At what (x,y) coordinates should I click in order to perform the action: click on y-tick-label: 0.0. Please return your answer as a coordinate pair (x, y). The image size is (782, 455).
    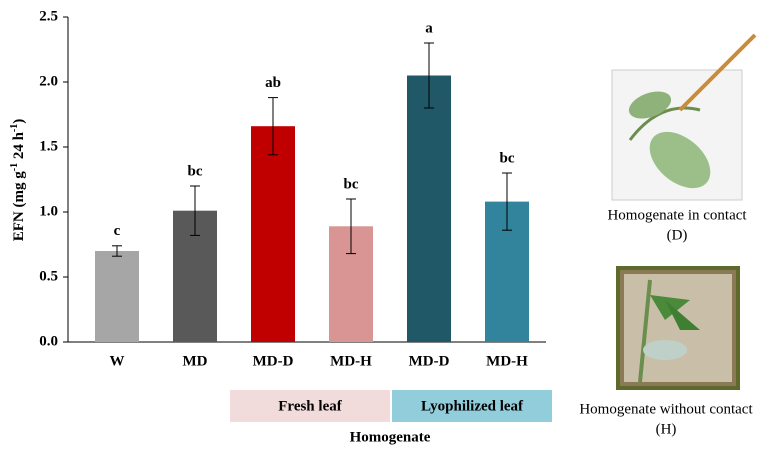
    Looking at the image, I should click on (48, 341).